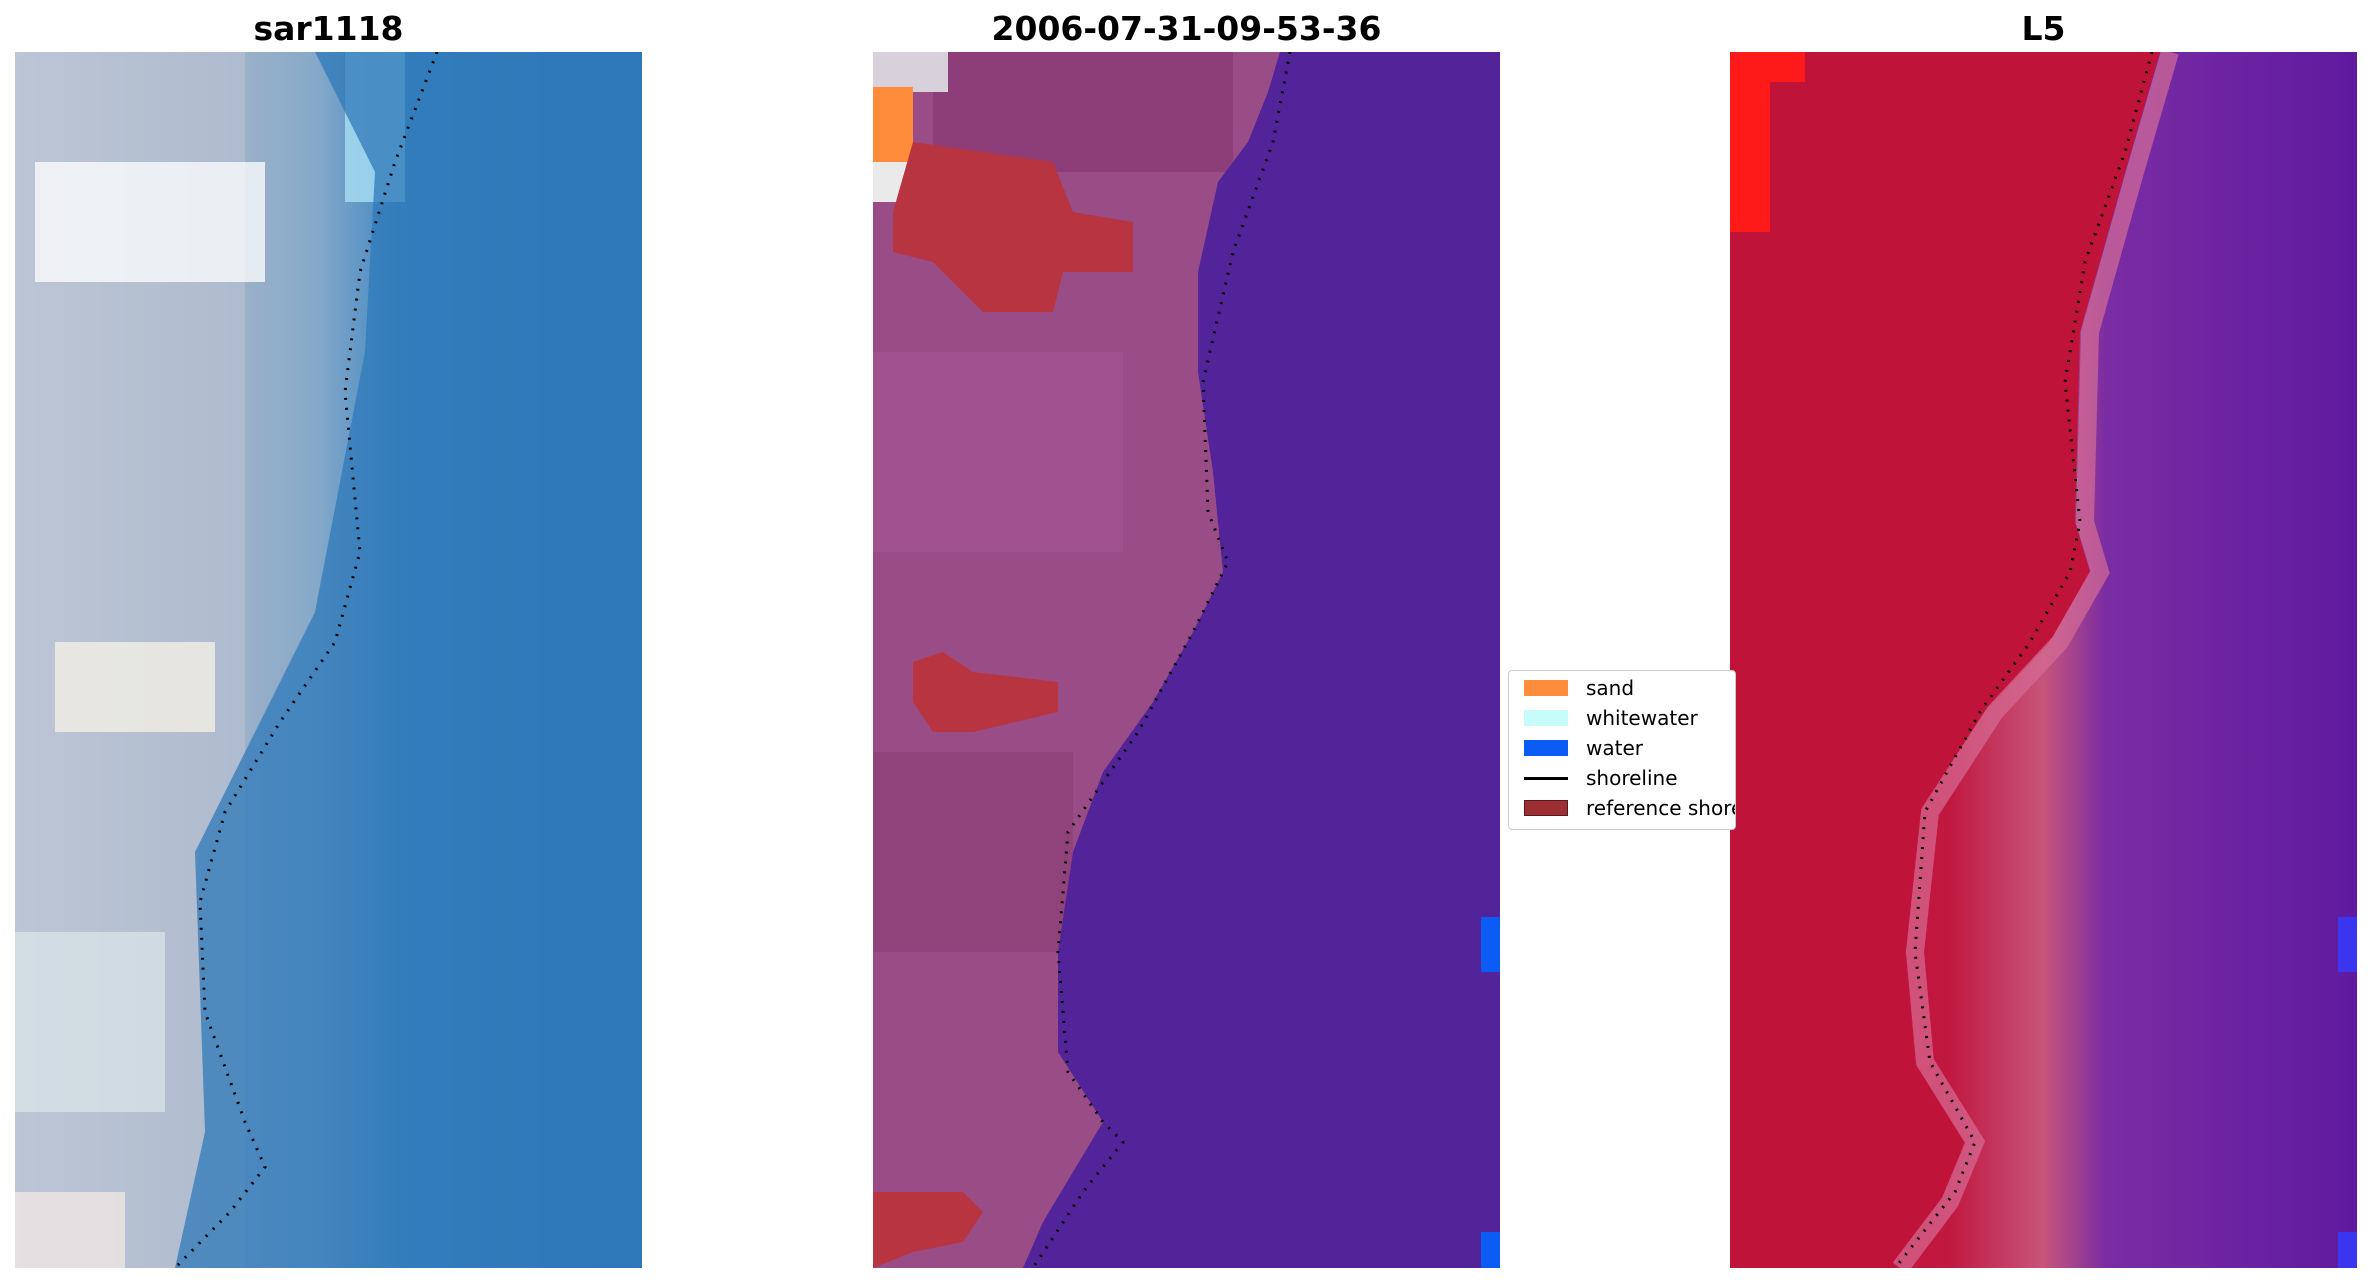  I want to click on legend-item-reference-shoreline: reference shoreline, so click(1626, 808).